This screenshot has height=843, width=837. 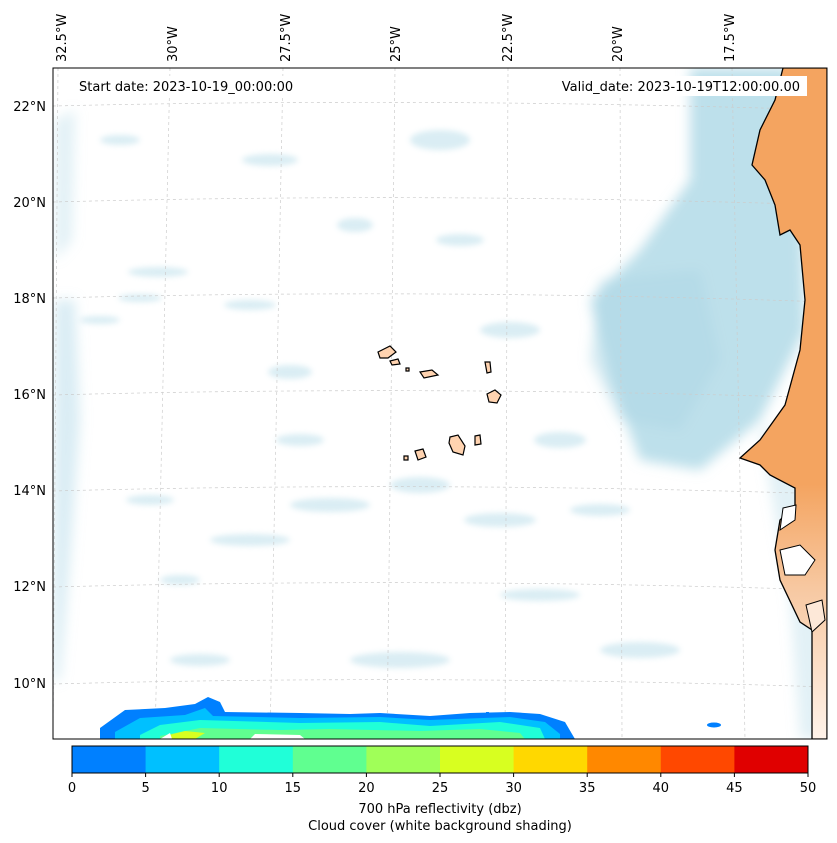 What do you see at coordinates (661, 788) in the screenshot?
I see `colorbar-tick-label: 40` at bounding box center [661, 788].